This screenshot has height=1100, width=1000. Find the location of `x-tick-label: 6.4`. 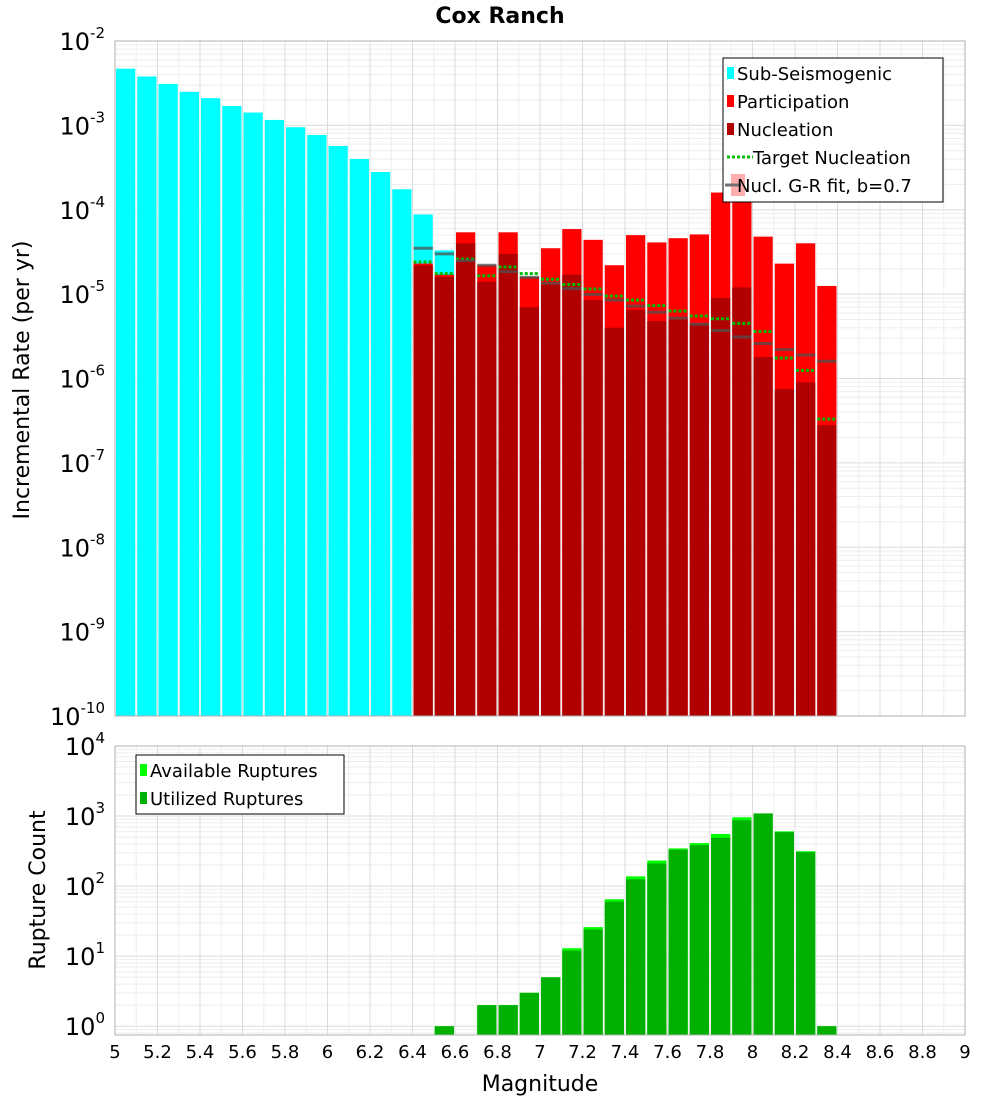

x-tick-label: 6.4 is located at coordinates (412, 1052).